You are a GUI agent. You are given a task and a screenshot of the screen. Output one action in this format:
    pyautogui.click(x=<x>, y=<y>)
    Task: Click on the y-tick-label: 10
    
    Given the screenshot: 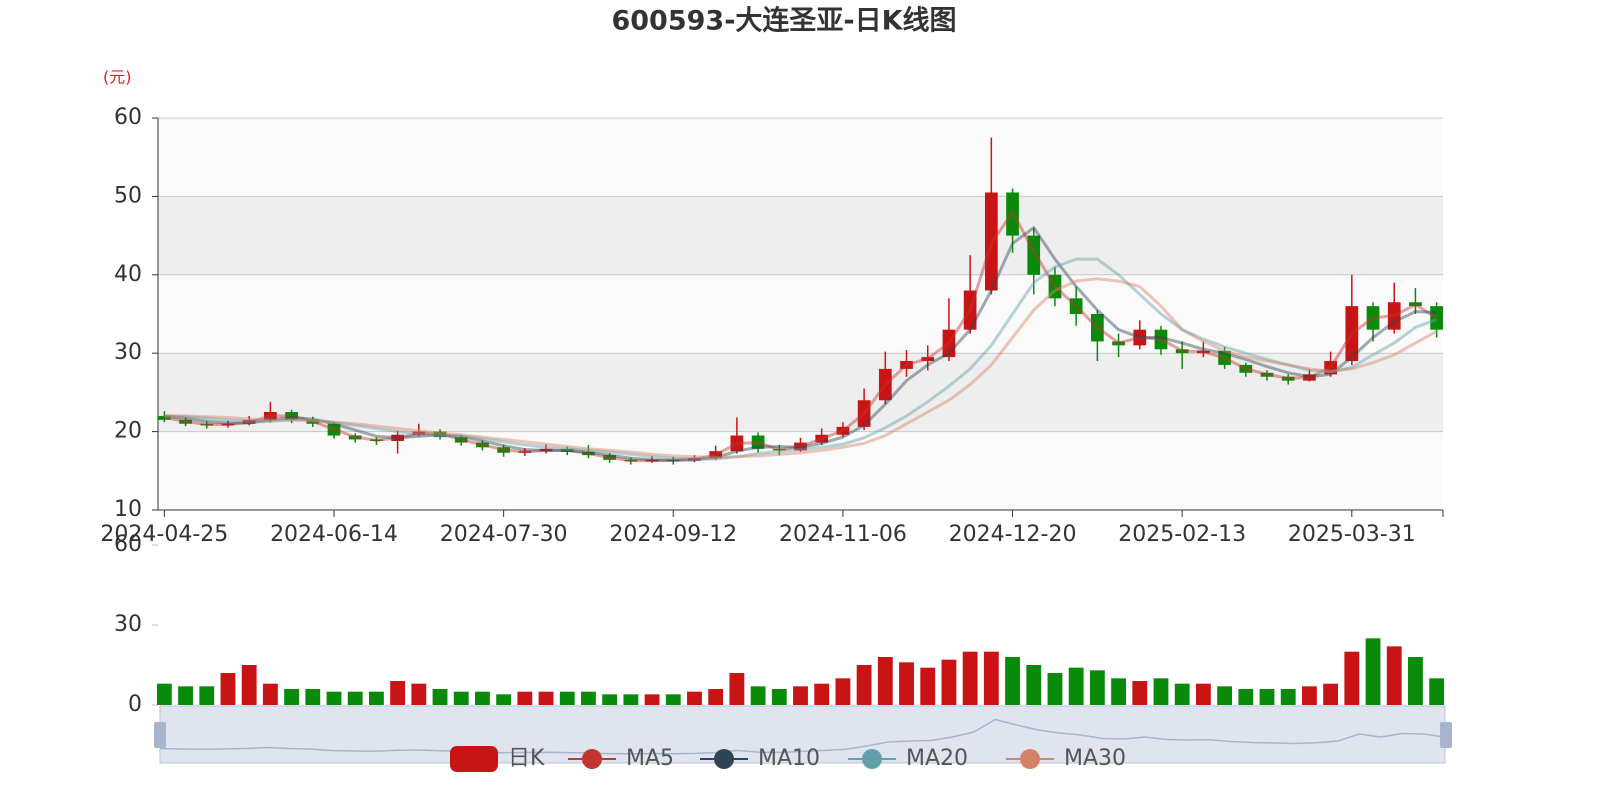 What is the action you would take?
    pyautogui.click(x=128, y=509)
    